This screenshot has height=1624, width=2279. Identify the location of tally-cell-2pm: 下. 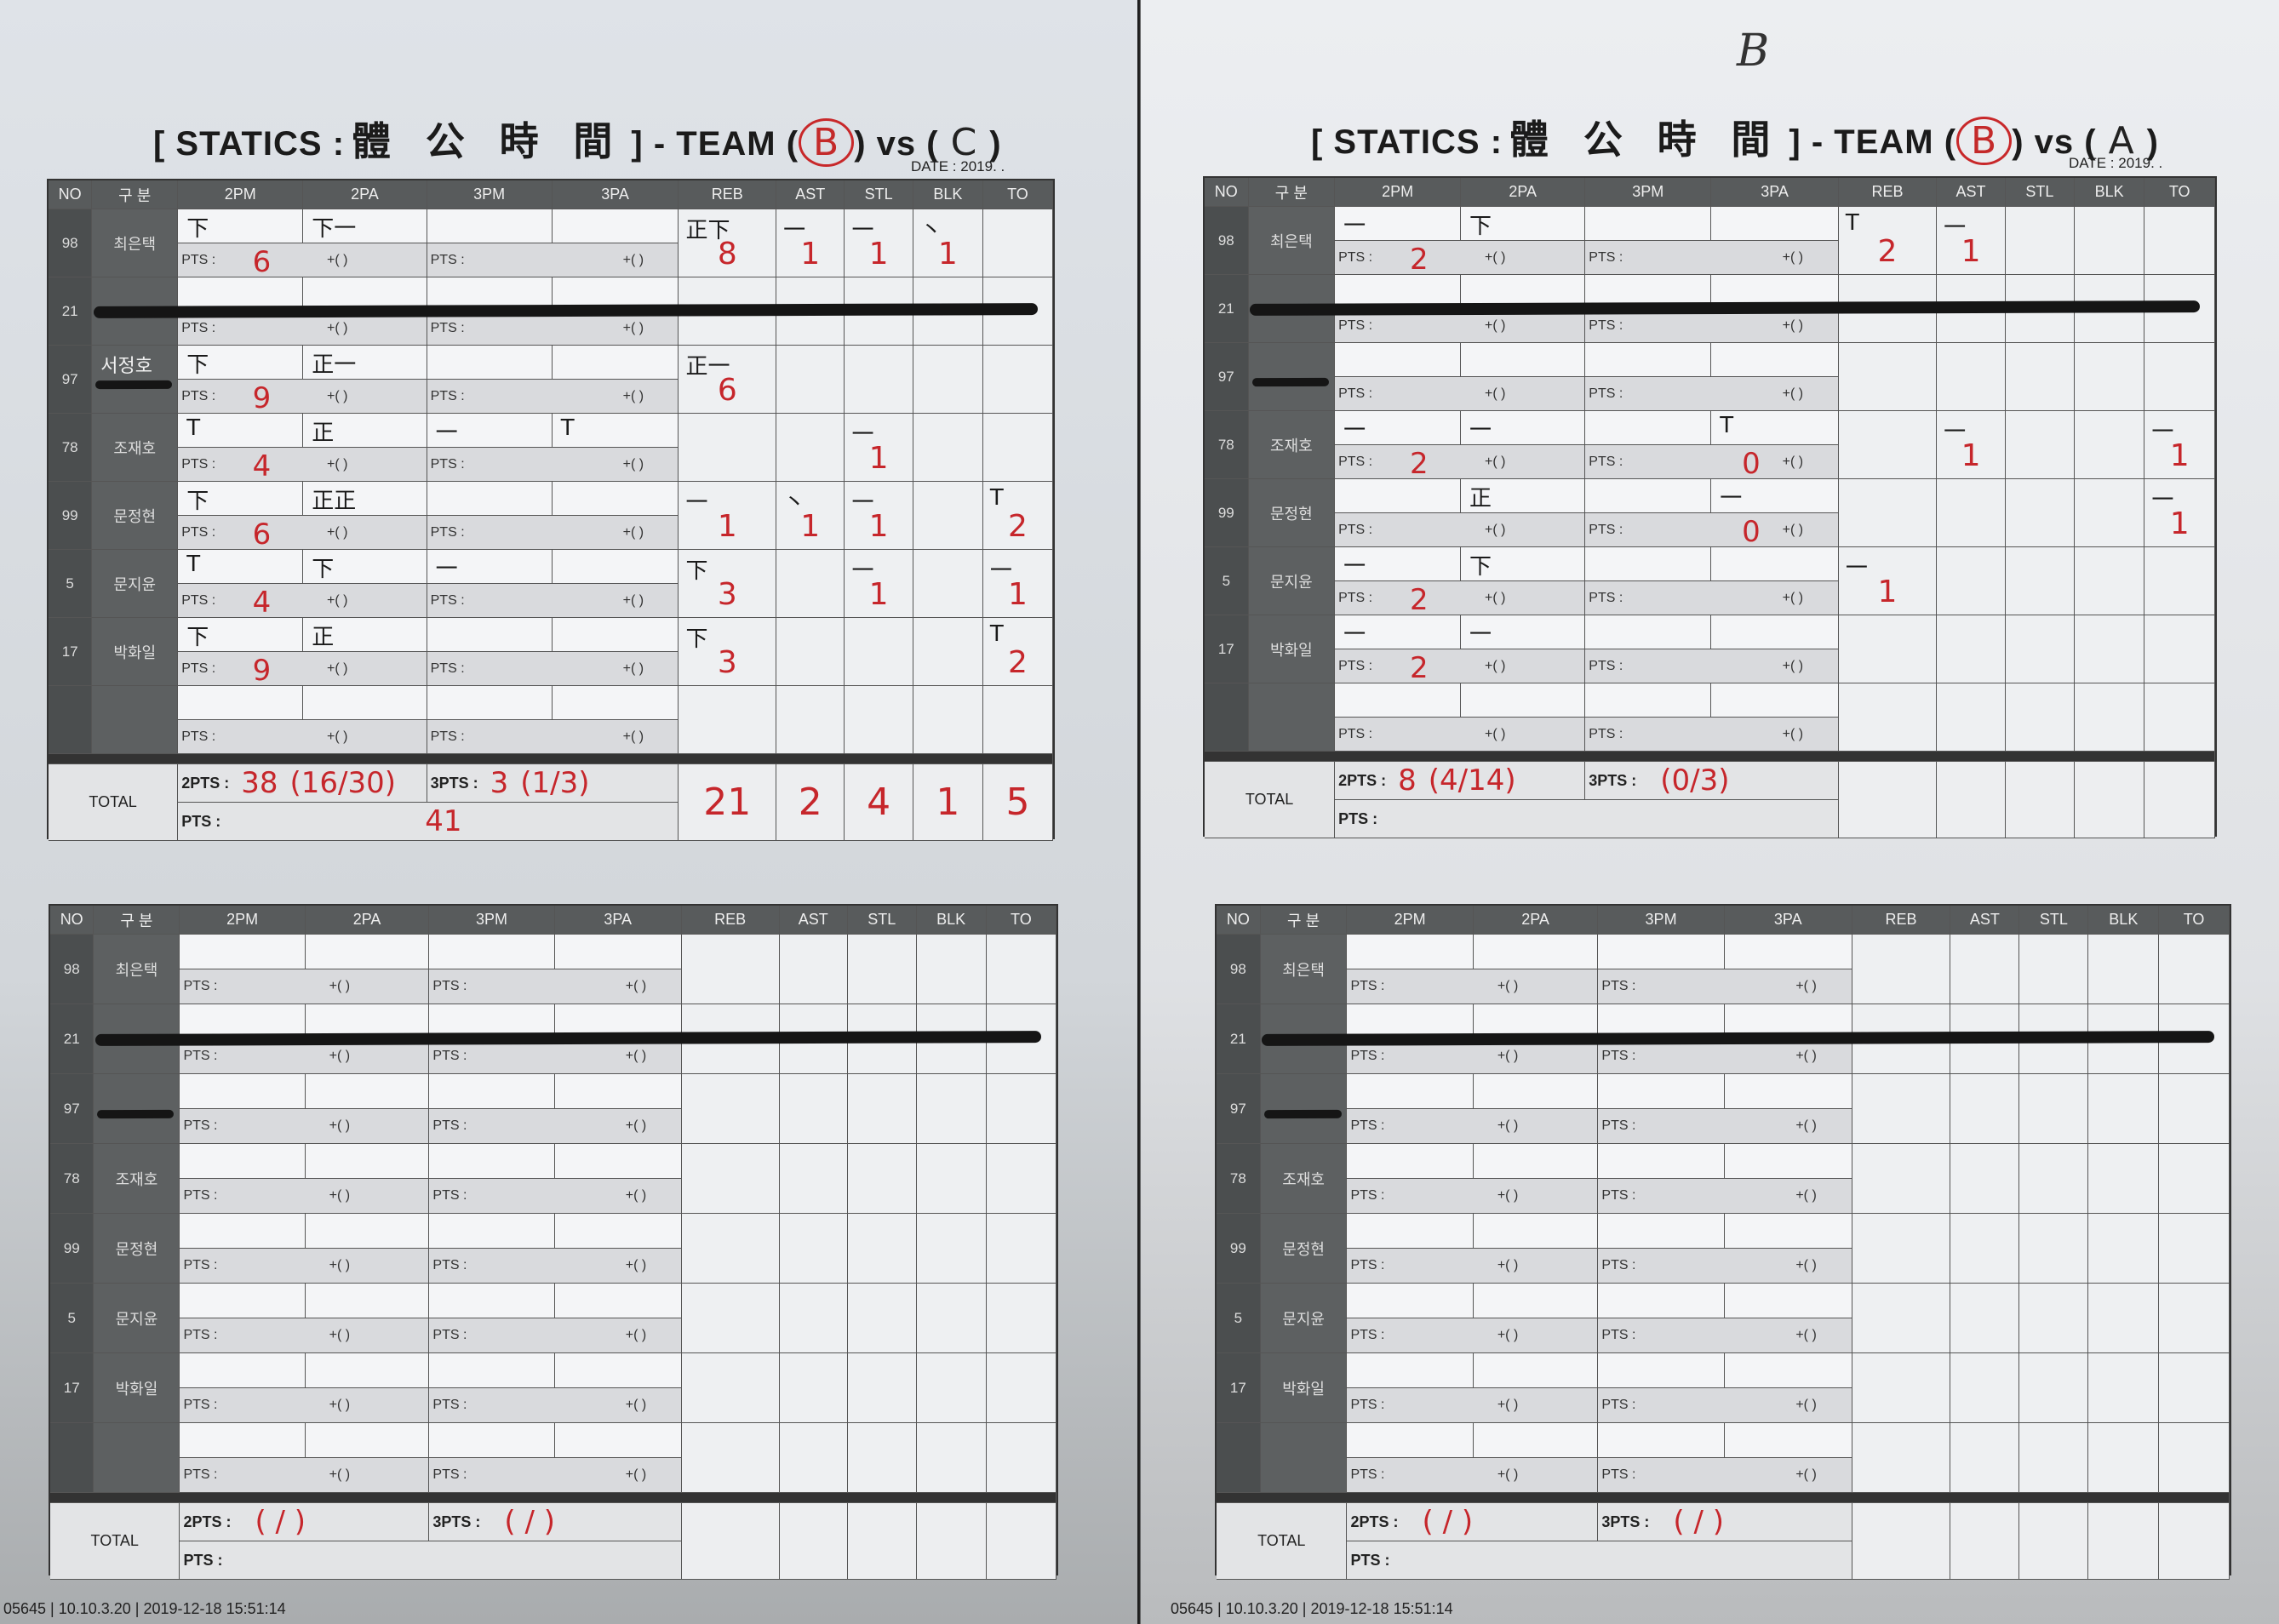
(241, 363).